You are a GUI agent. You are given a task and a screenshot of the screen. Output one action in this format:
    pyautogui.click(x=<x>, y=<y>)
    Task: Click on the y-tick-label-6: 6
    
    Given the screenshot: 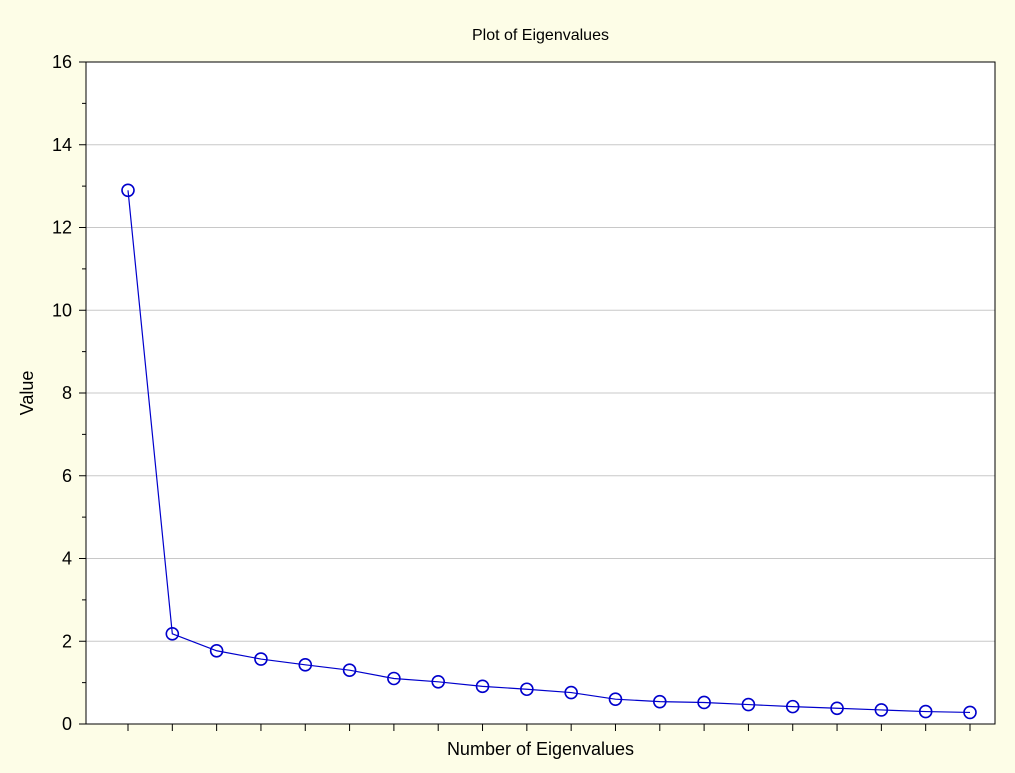 What is the action you would take?
    pyautogui.click(x=67, y=476)
    